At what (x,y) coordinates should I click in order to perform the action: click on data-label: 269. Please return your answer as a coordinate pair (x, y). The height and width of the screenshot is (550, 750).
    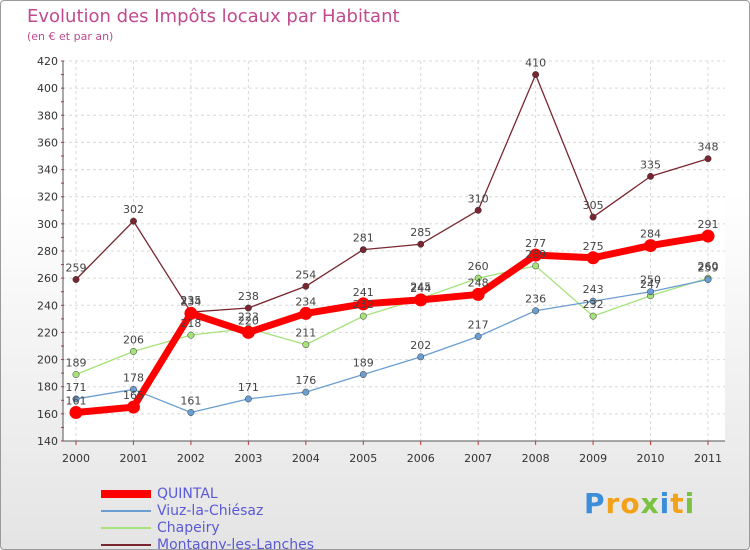
    Looking at the image, I should click on (535, 254).